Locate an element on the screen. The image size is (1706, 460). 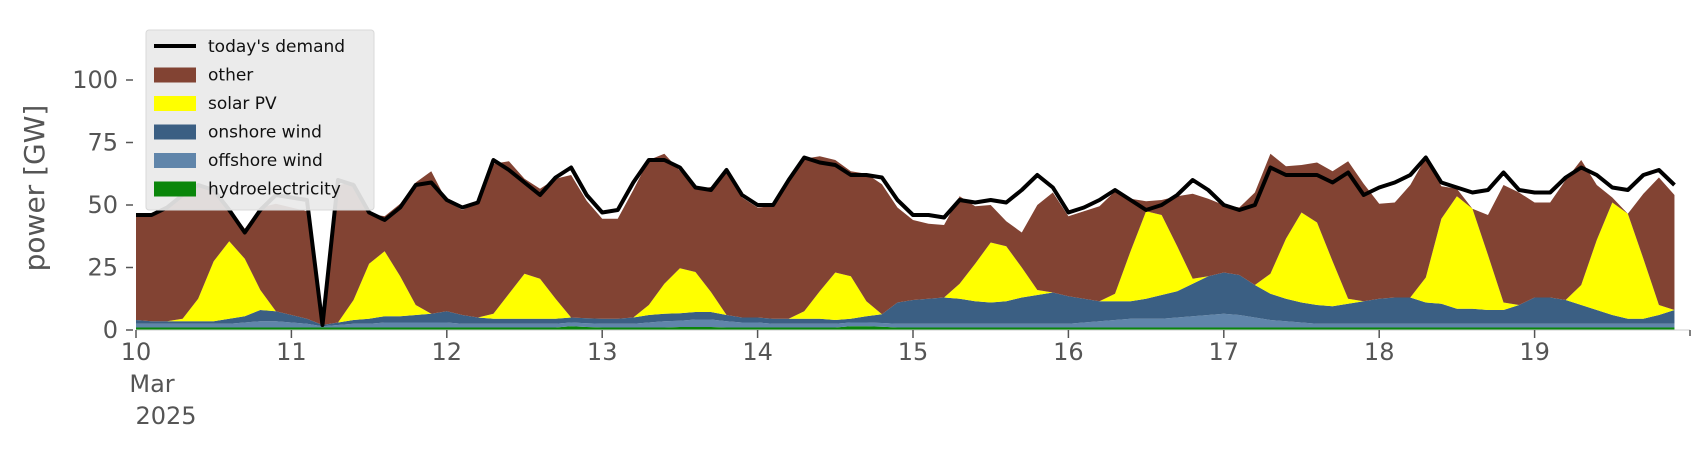
x-tick-label: 12 is located at coordinates (447, 352).